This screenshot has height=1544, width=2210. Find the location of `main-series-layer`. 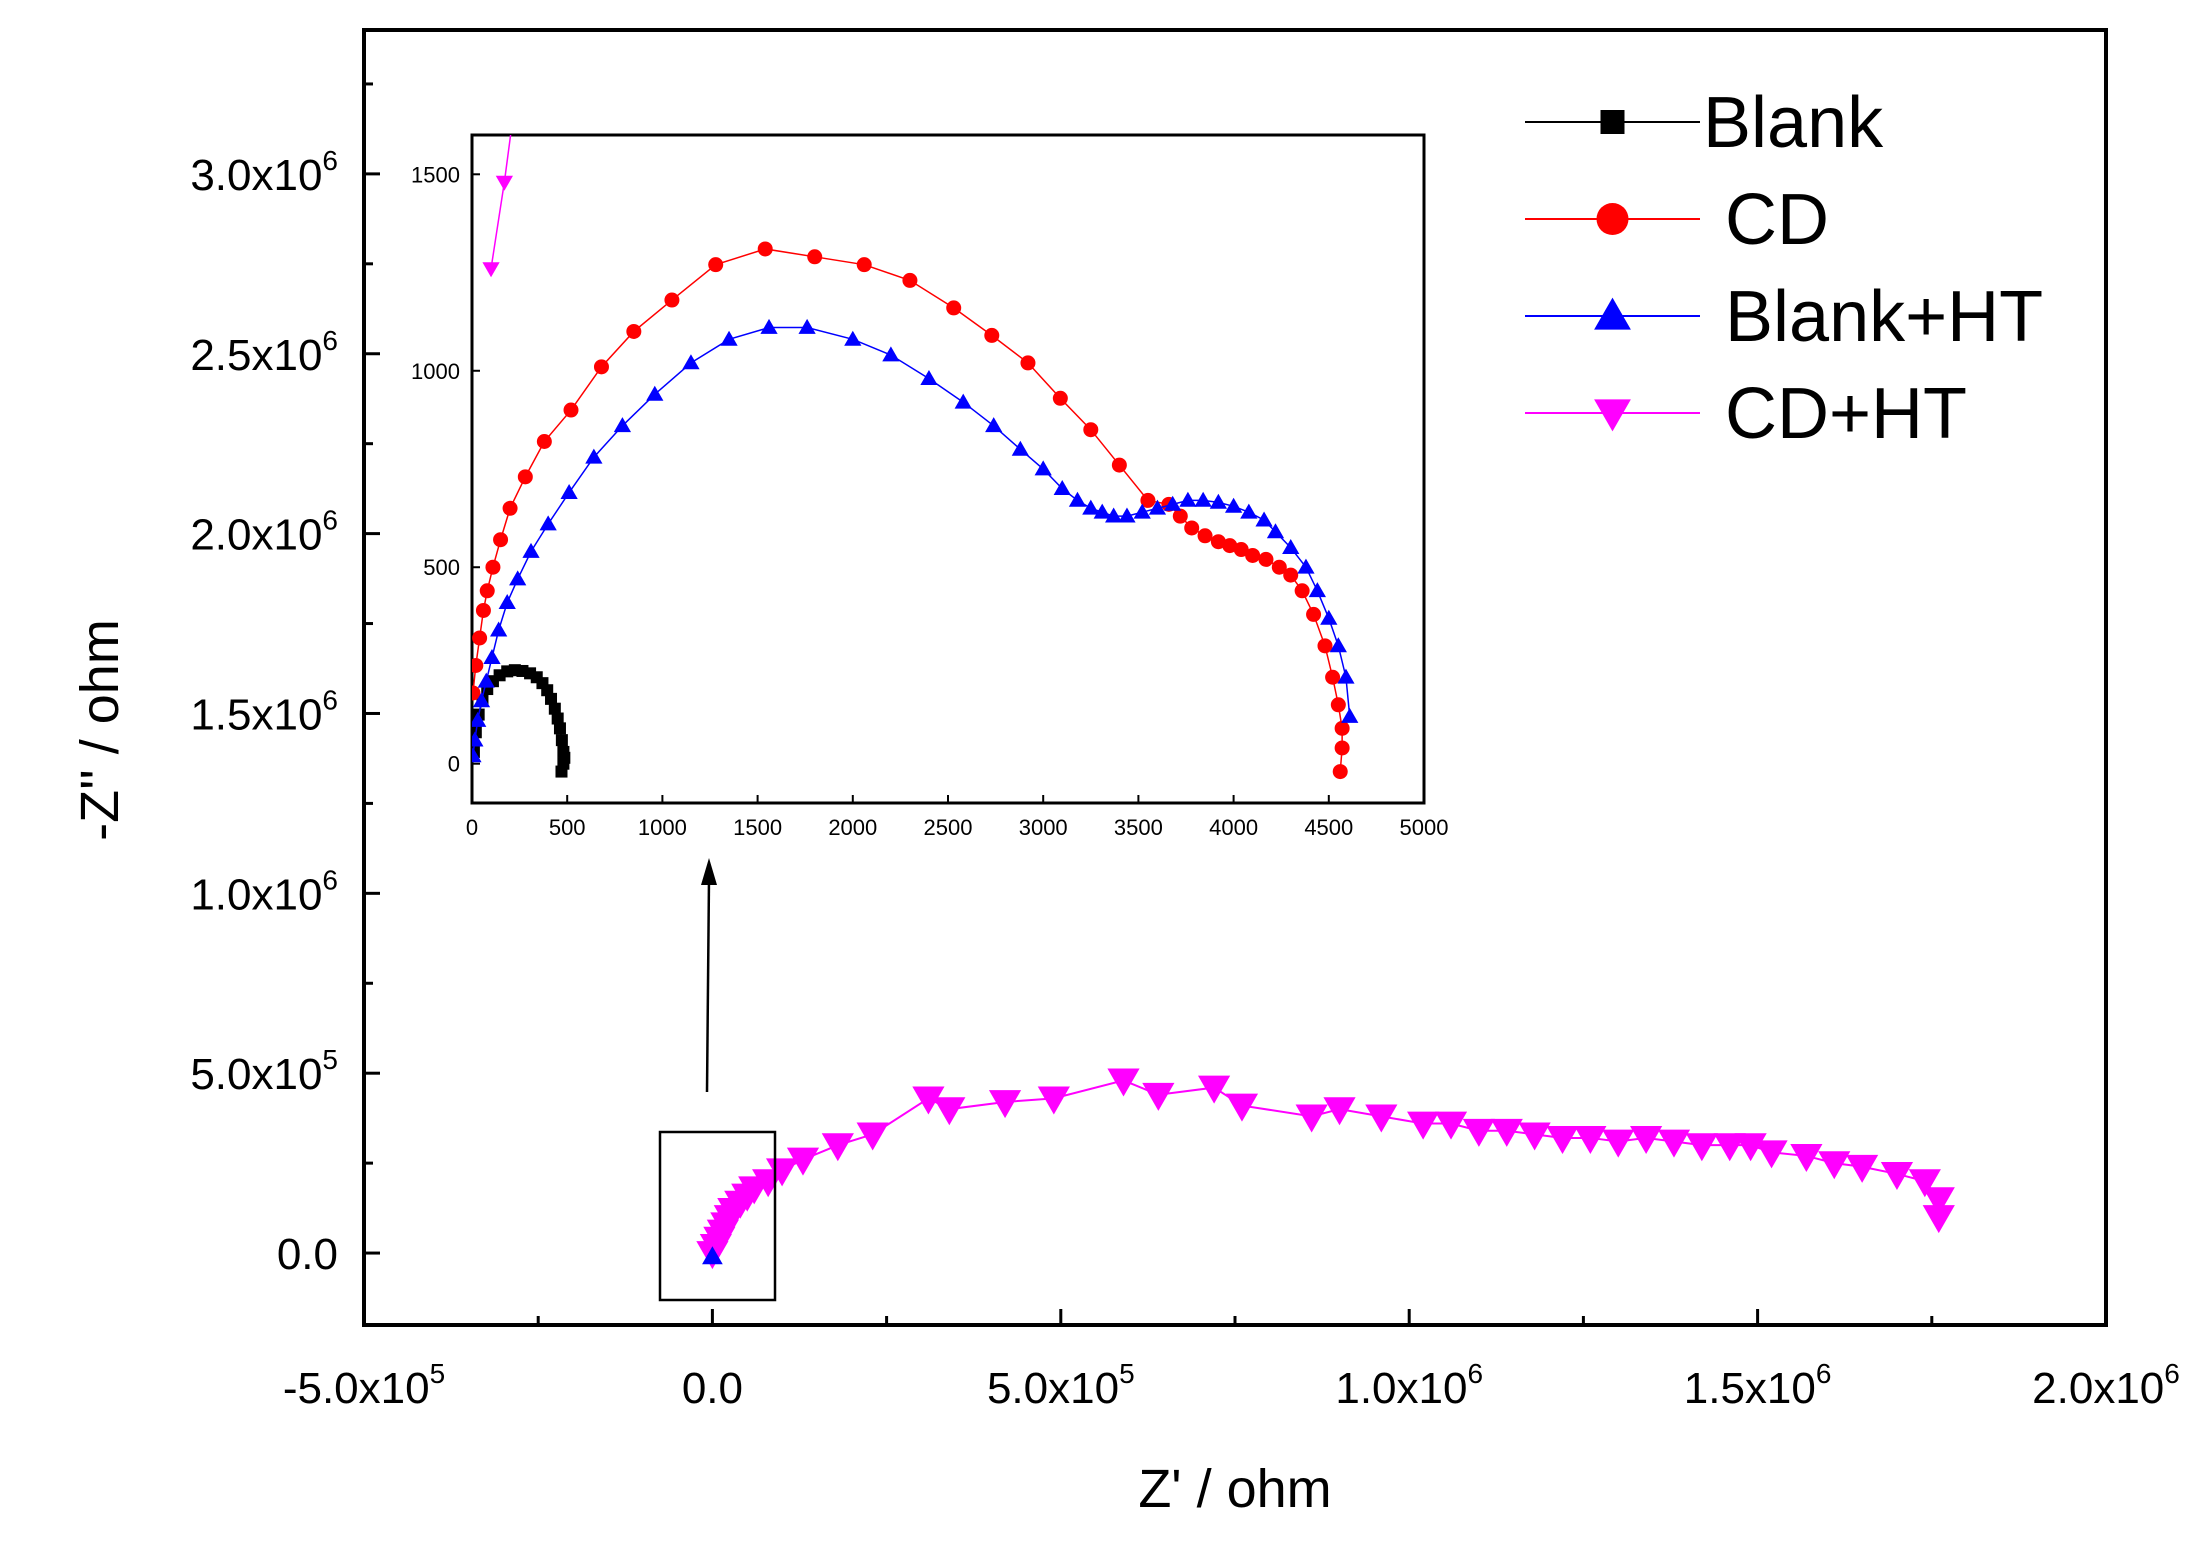

main-series-layer is located at coordinates (1325, 1169).